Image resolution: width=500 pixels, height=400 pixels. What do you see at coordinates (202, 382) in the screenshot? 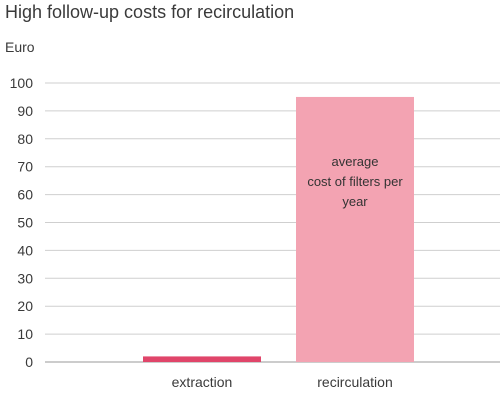
I see `x-category-label: extraction` at bounding box center [202, 382].